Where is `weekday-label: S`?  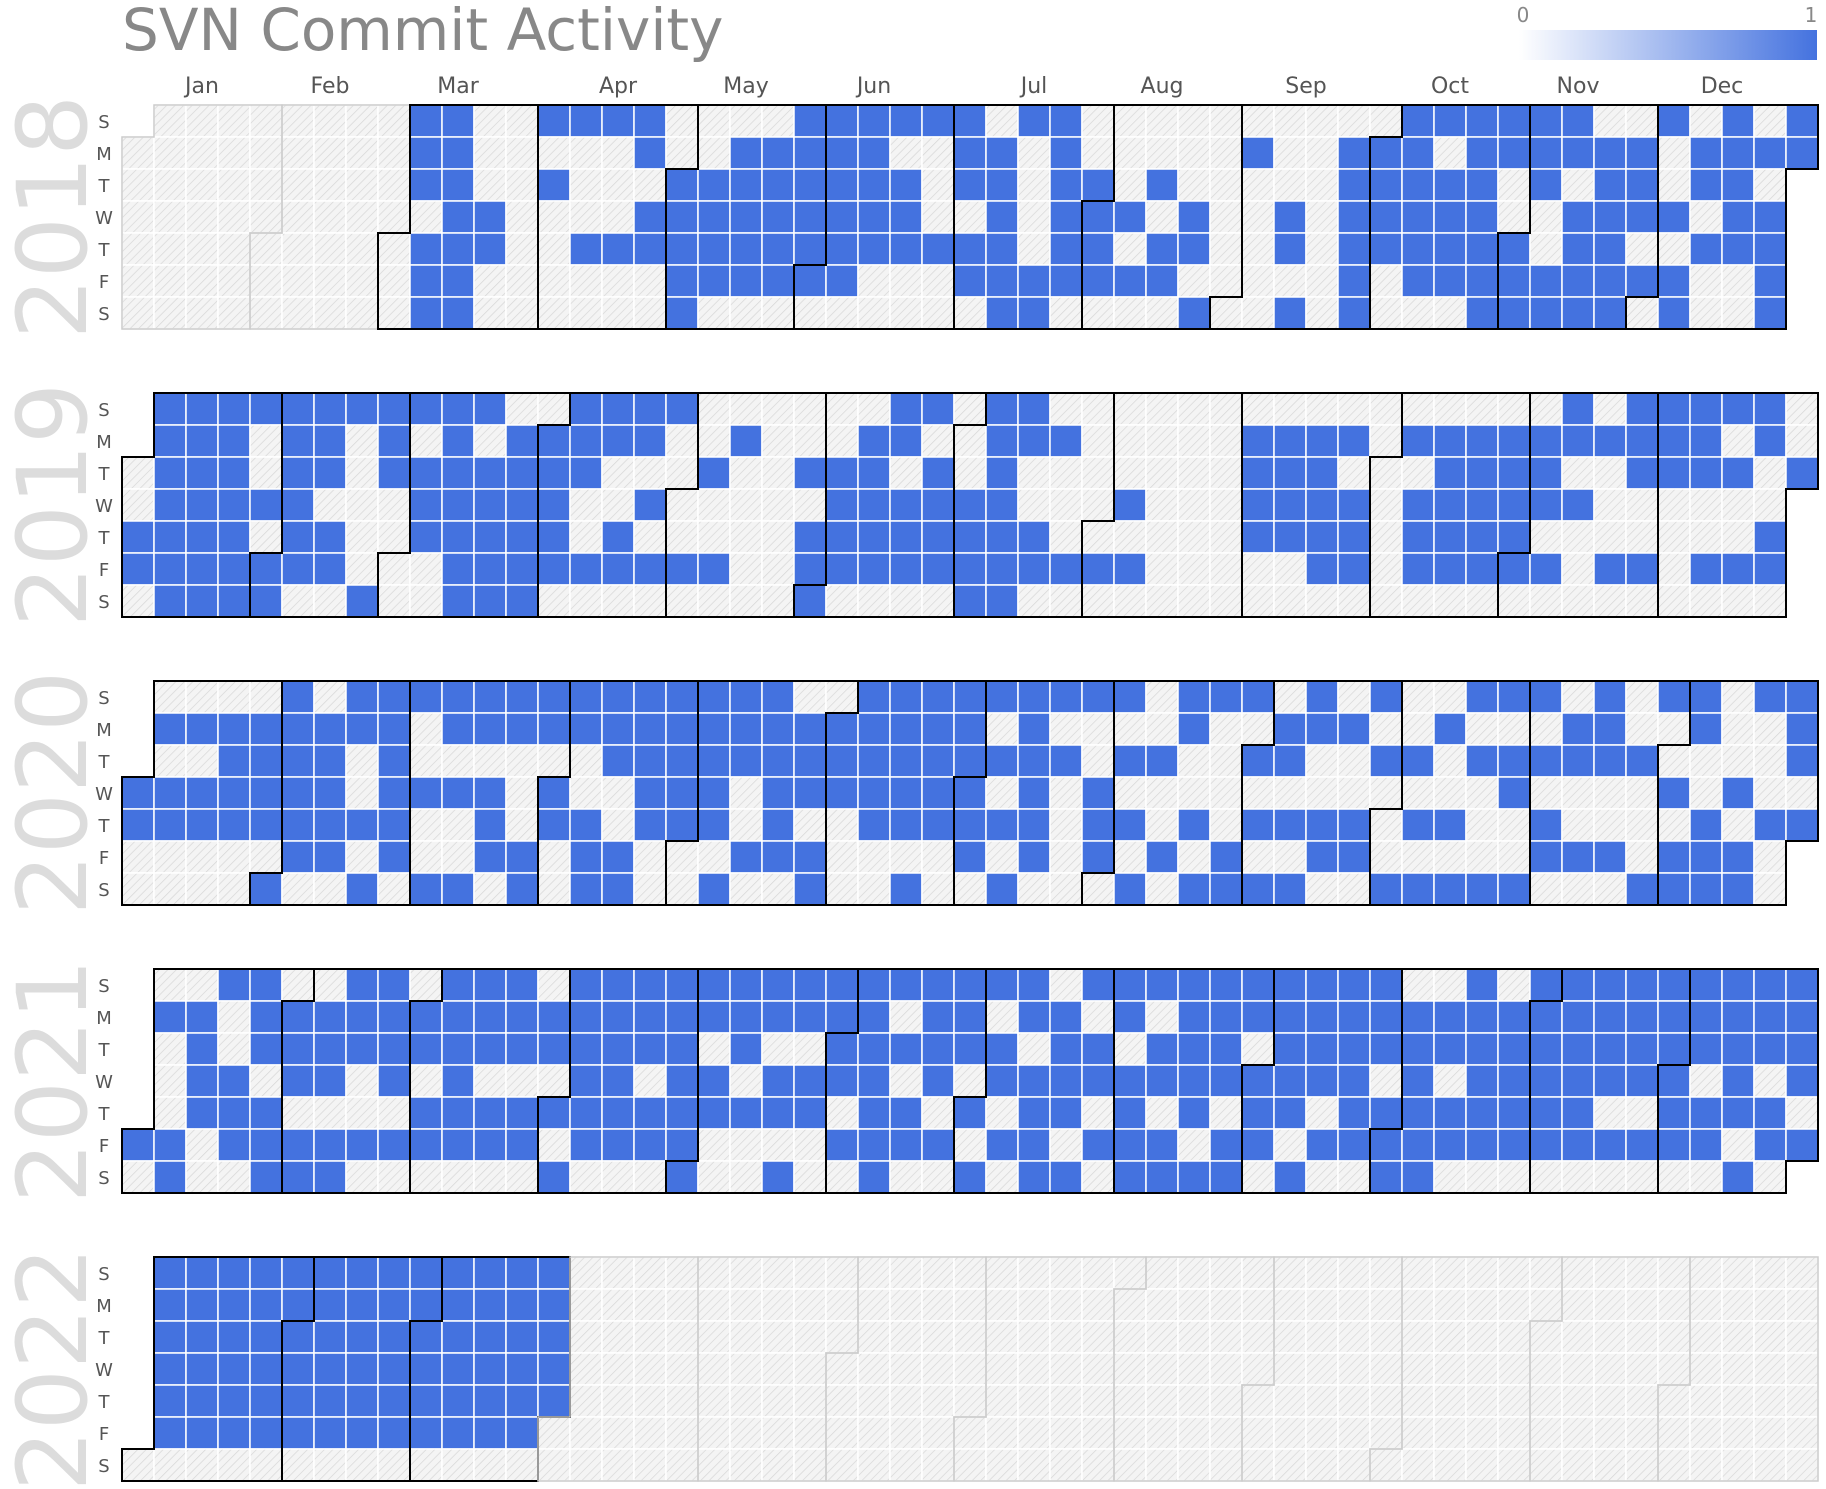 weekday-label: S is located at coordinates (103, 1178).